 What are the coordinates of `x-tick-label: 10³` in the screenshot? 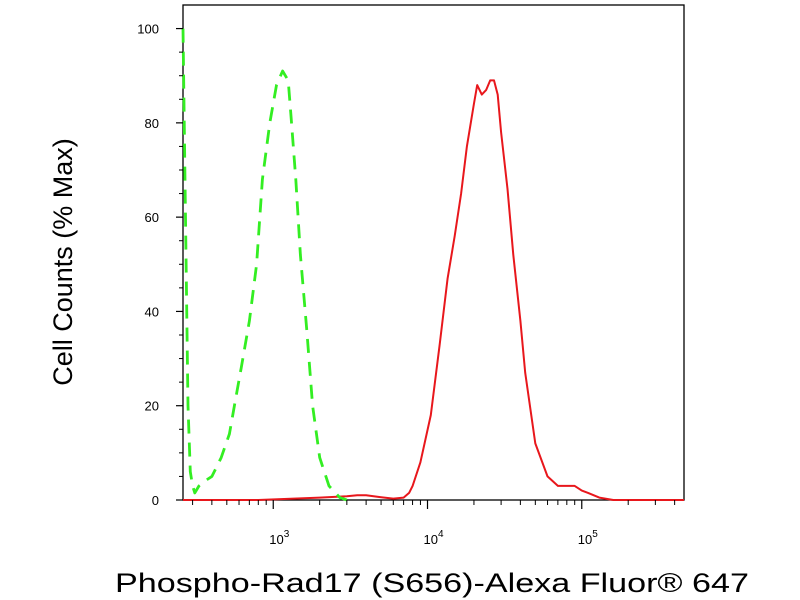 It's located at (279, 538).